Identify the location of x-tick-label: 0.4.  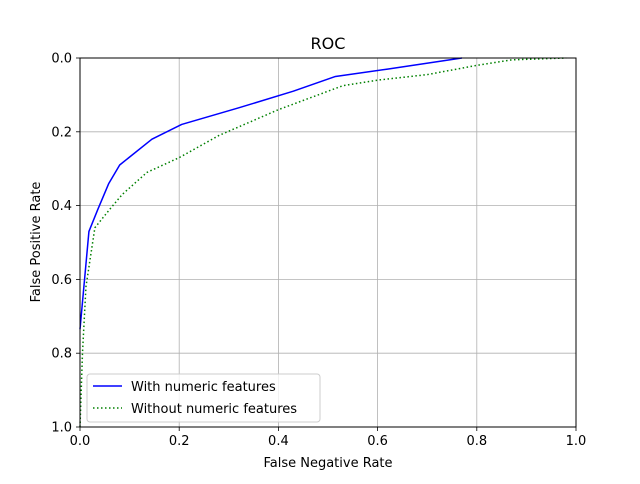
(278, 441).